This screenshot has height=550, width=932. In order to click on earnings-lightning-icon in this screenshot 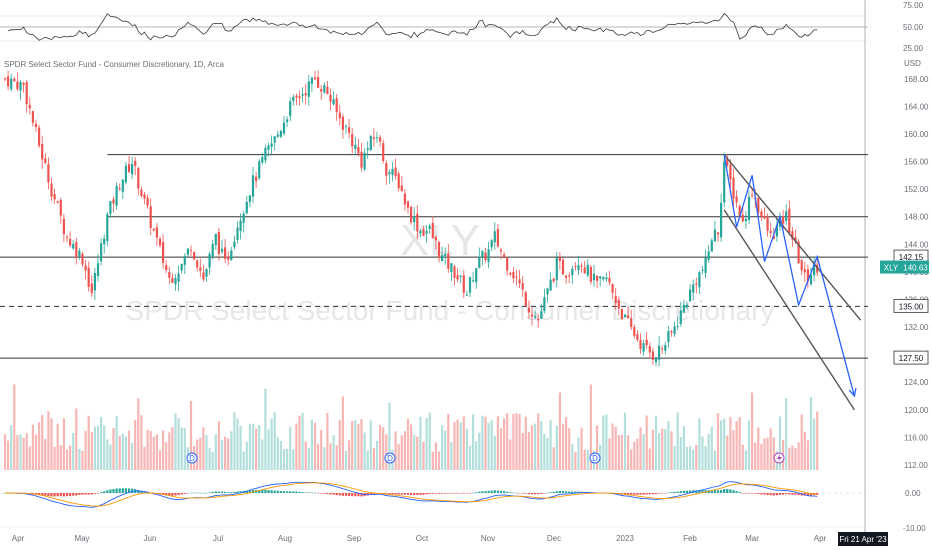, I will do `click(779, 458)`.